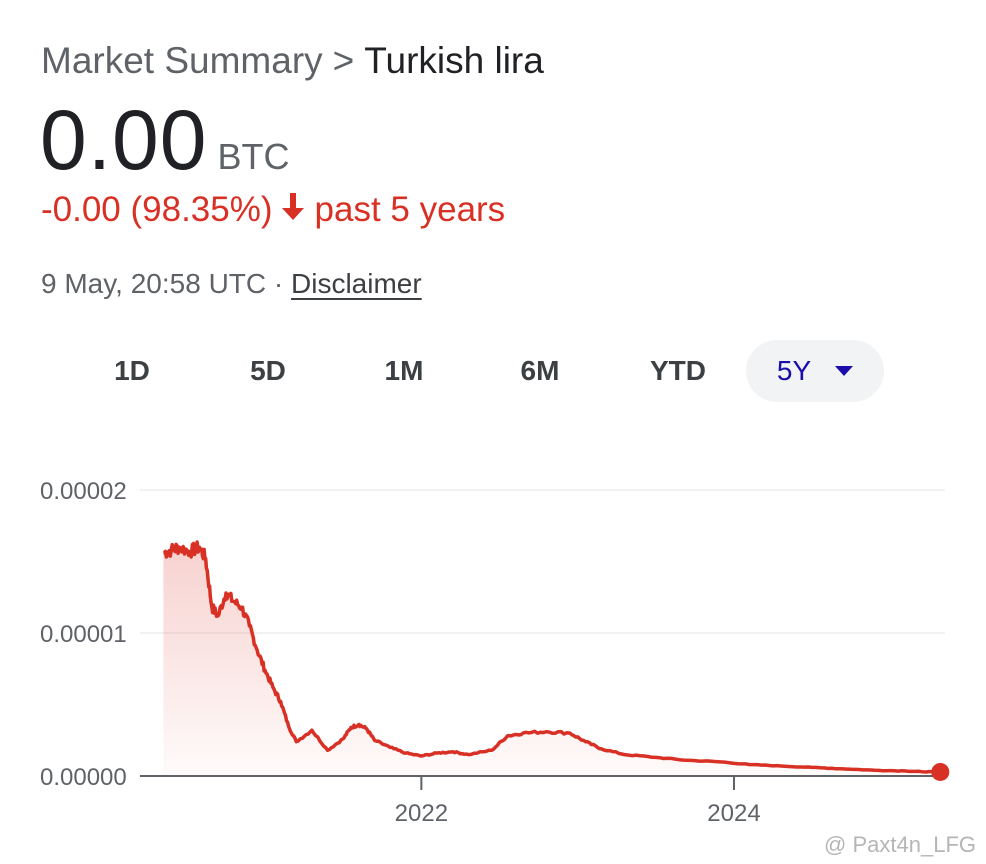  What do you see at coordinates (733, 813) in the screenshot?
I see `x-tick-label: 2024` at bounding box center [733, 813].